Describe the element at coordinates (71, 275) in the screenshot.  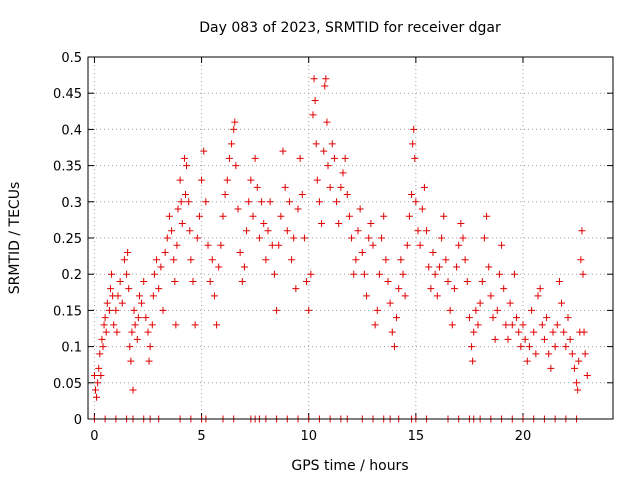
I see `y-tick-label: 0.2` at that location.